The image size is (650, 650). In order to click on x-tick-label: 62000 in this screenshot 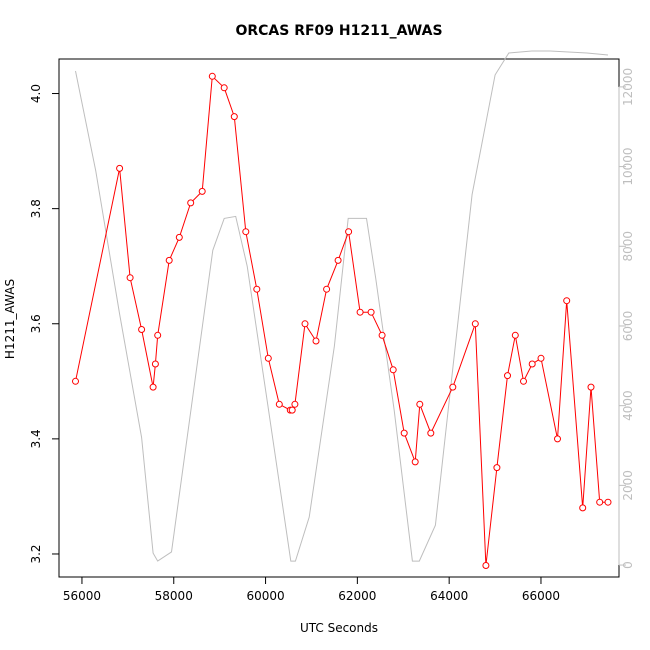, I will do `click(357, 596)`.